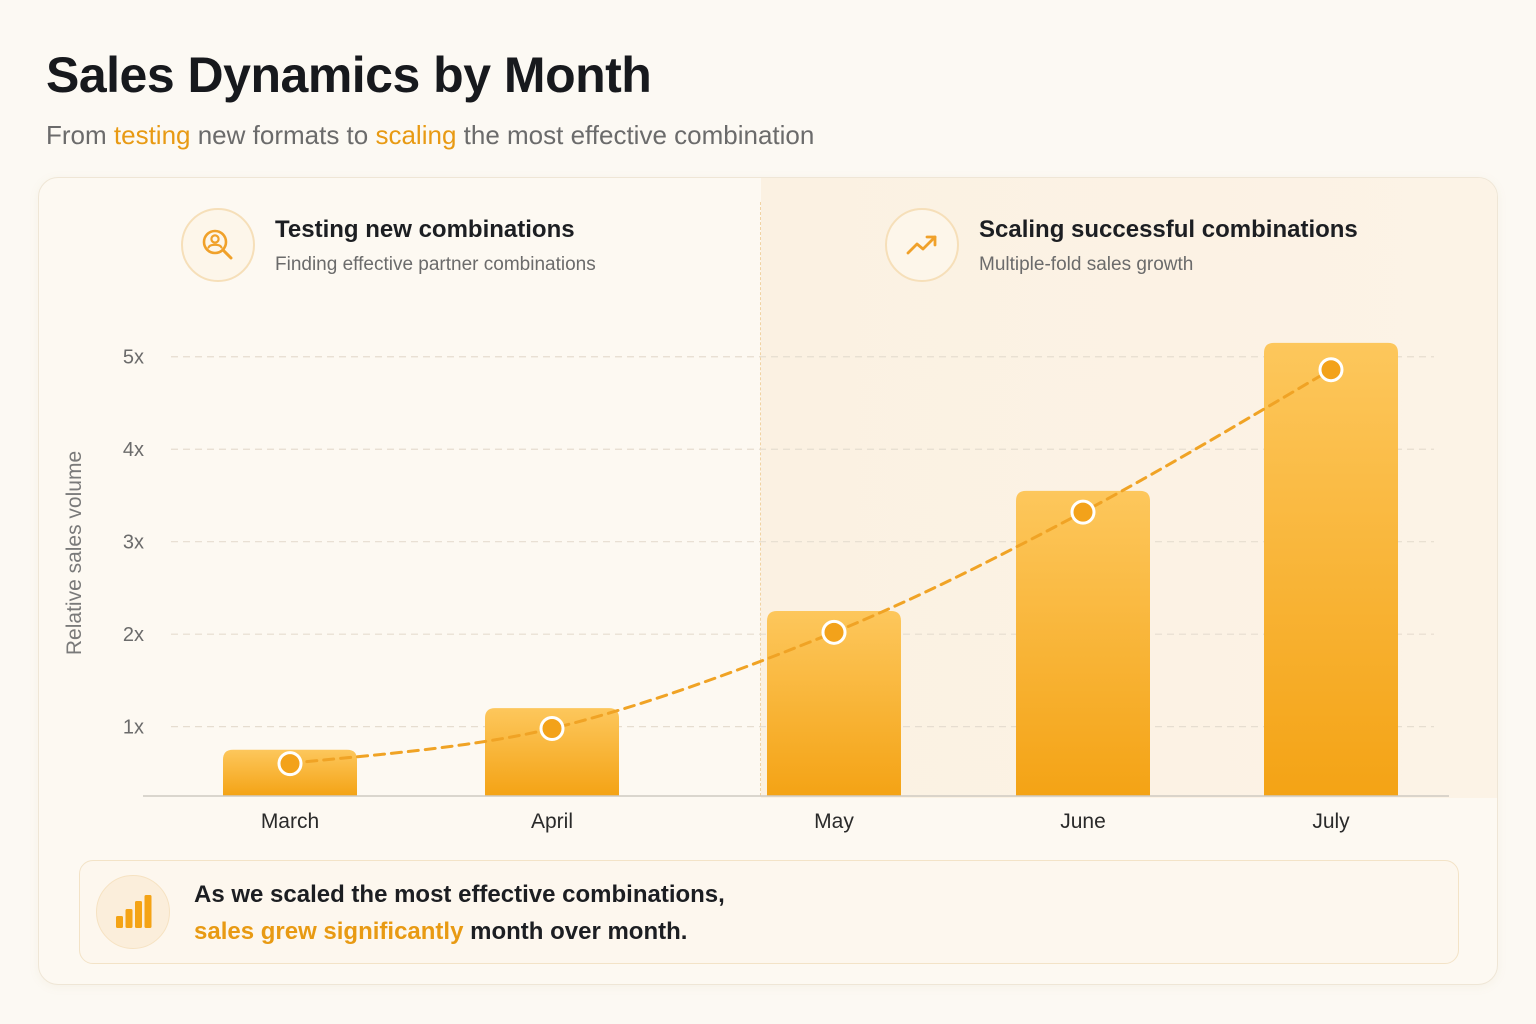 Image resolution: width=1536 pixels, height=1024 pixels. What do you see at coordinates (80, 135) in the screenshot?
I see `subtitle-text-start: From` at bounding box center [80, 135].